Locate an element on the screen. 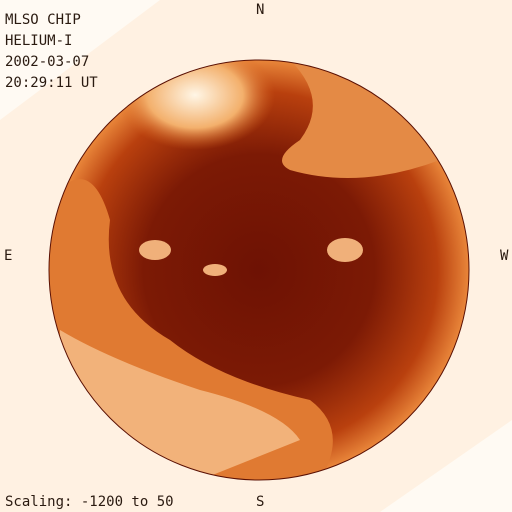 The image size is (512, 512). scaling: Scaling: -1200 to 50 is located at coordinates (89, 502).